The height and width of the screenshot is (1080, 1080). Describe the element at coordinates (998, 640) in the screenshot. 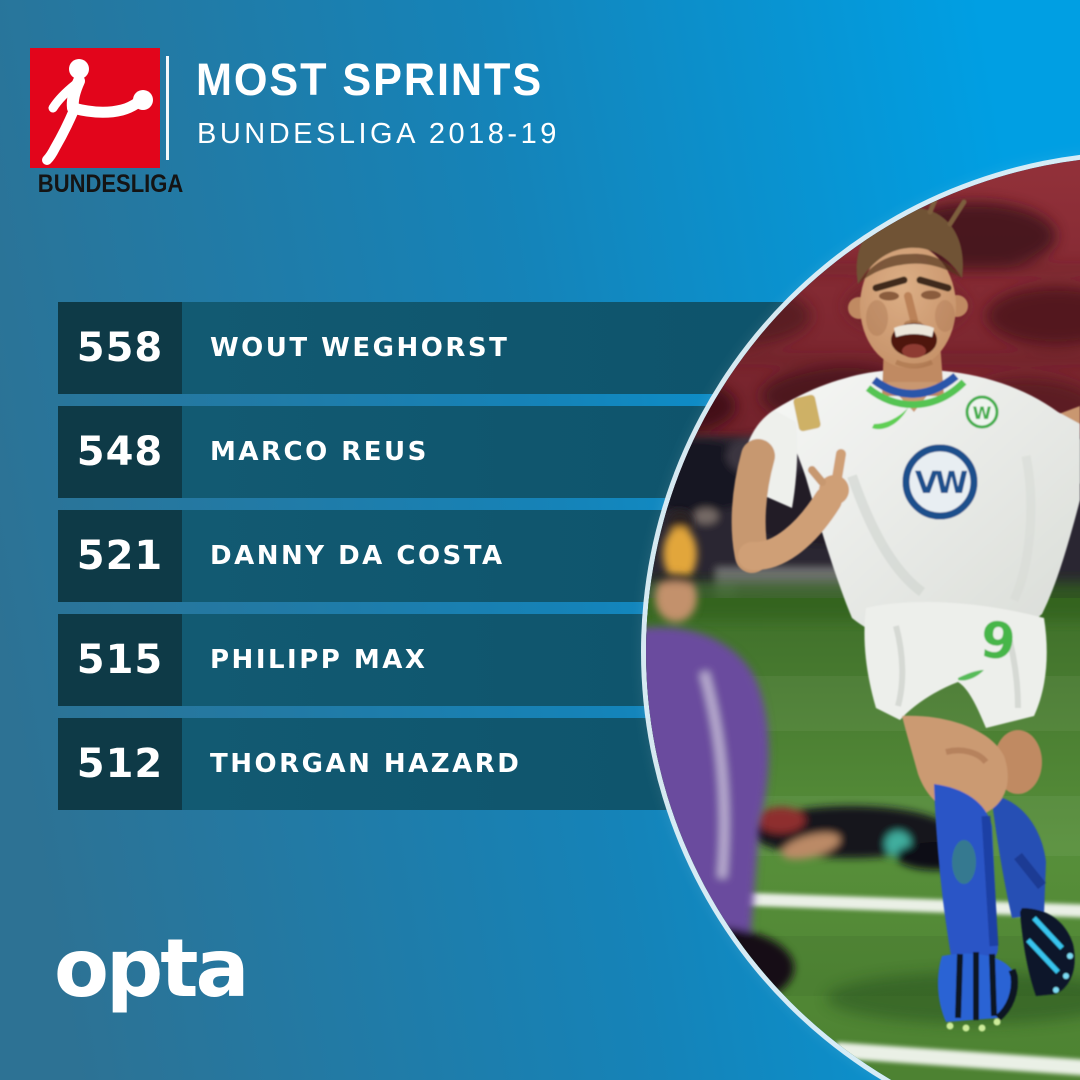

I see `shirt-number: 9` at that location.